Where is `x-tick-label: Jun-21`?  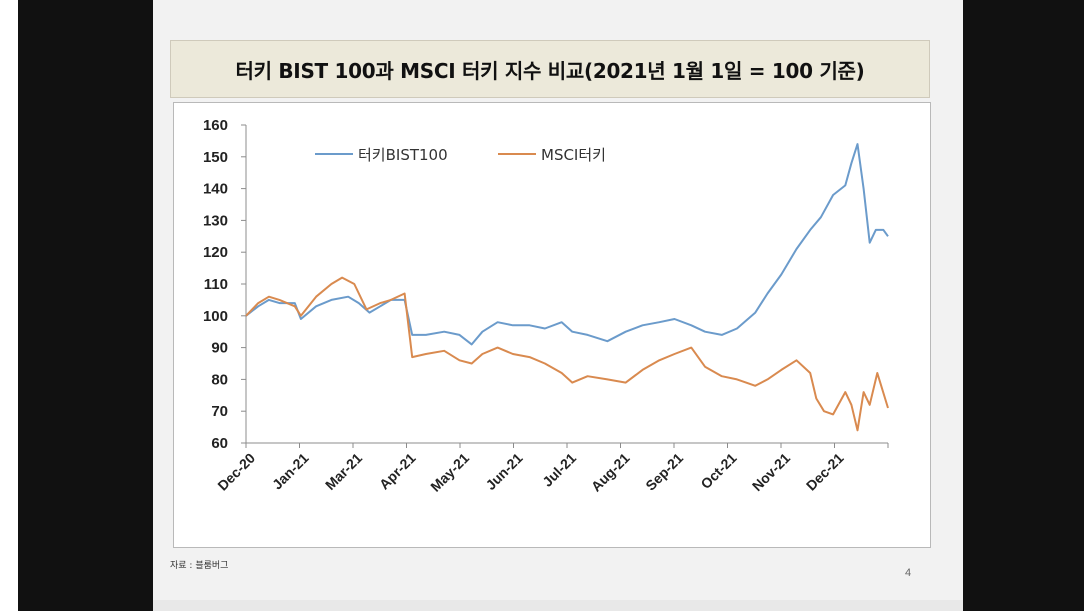 x-tick-label: Jun-21 is located at coordinates (503, 471).